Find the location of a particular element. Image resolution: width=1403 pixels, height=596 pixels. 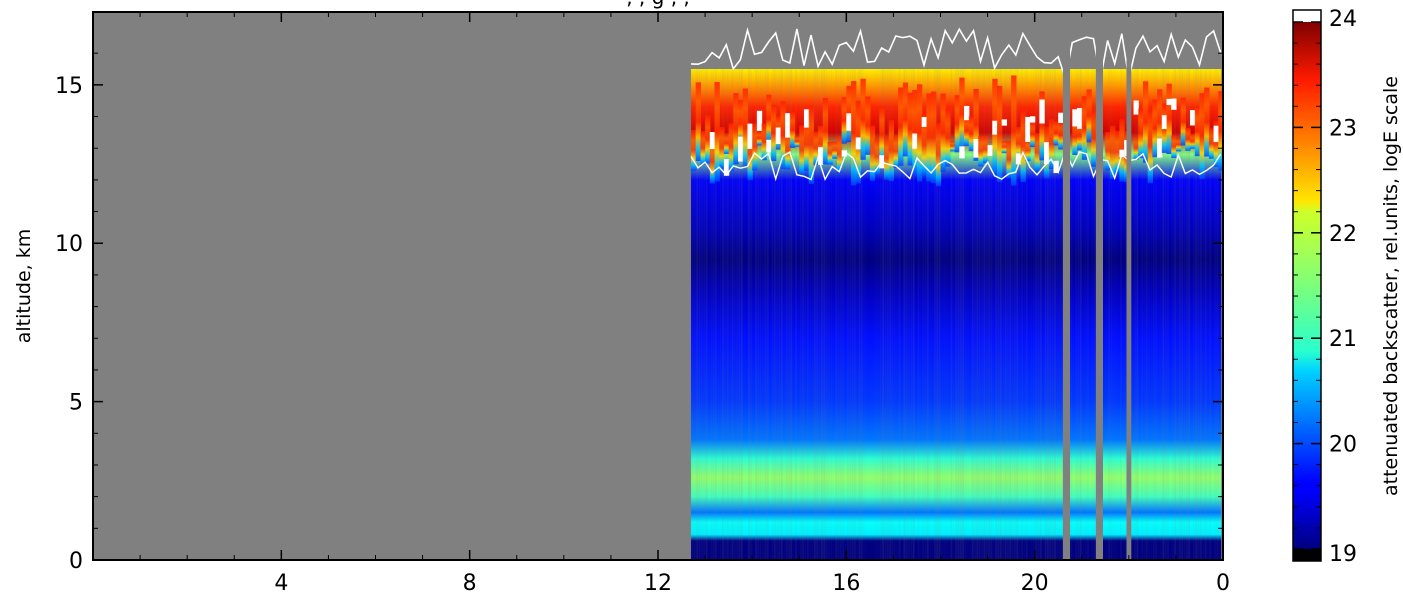

y-tick-label: 5 is located at coordinates (76, 403).